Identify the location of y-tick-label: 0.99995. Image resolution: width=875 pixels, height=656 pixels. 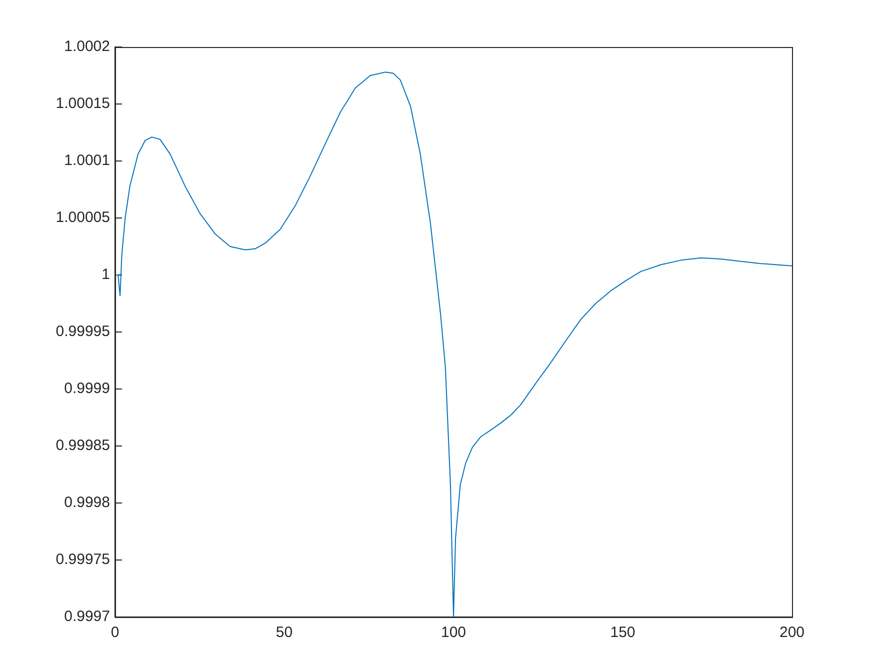
(83, 331).